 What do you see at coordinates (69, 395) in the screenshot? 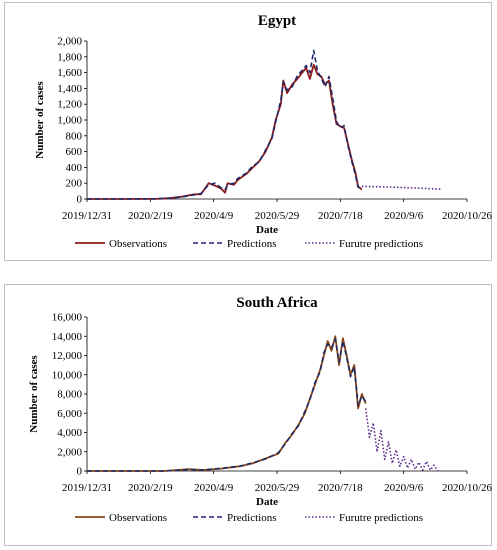
I see `y-tick-label: 8,000` at bounding box center [69, 395].